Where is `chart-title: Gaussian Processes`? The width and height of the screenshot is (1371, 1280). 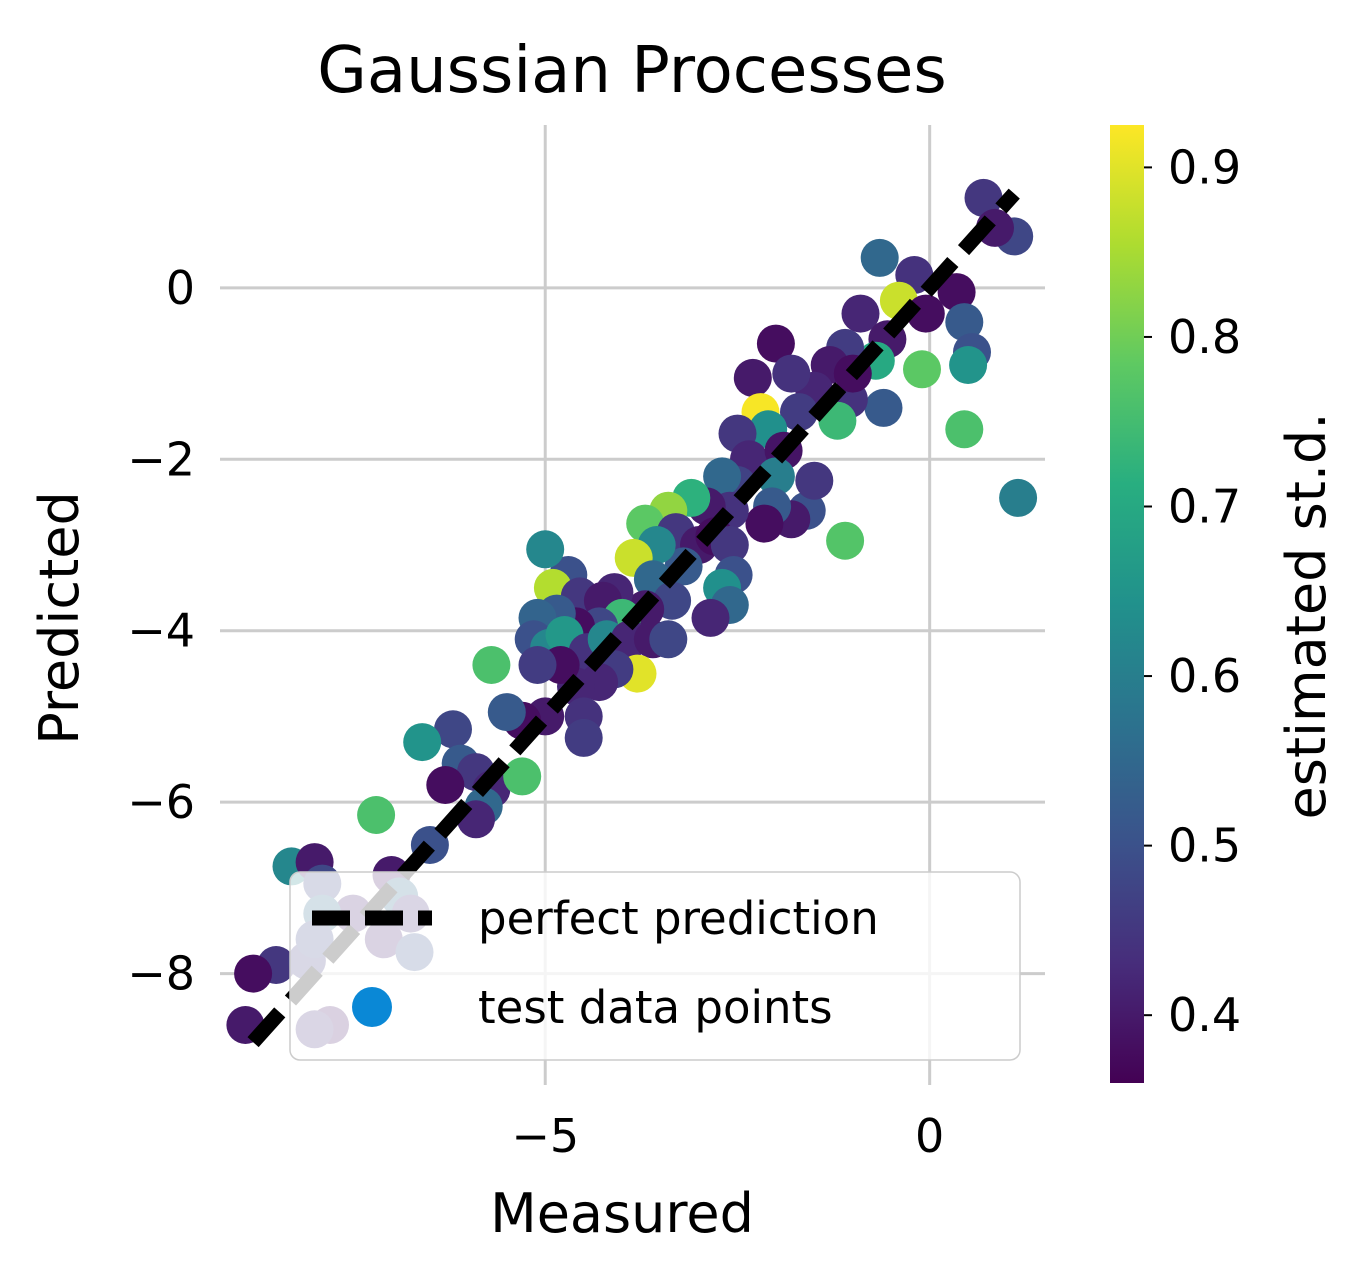
chart-title: Gaussian Processes is located at coordinates (631, 71).